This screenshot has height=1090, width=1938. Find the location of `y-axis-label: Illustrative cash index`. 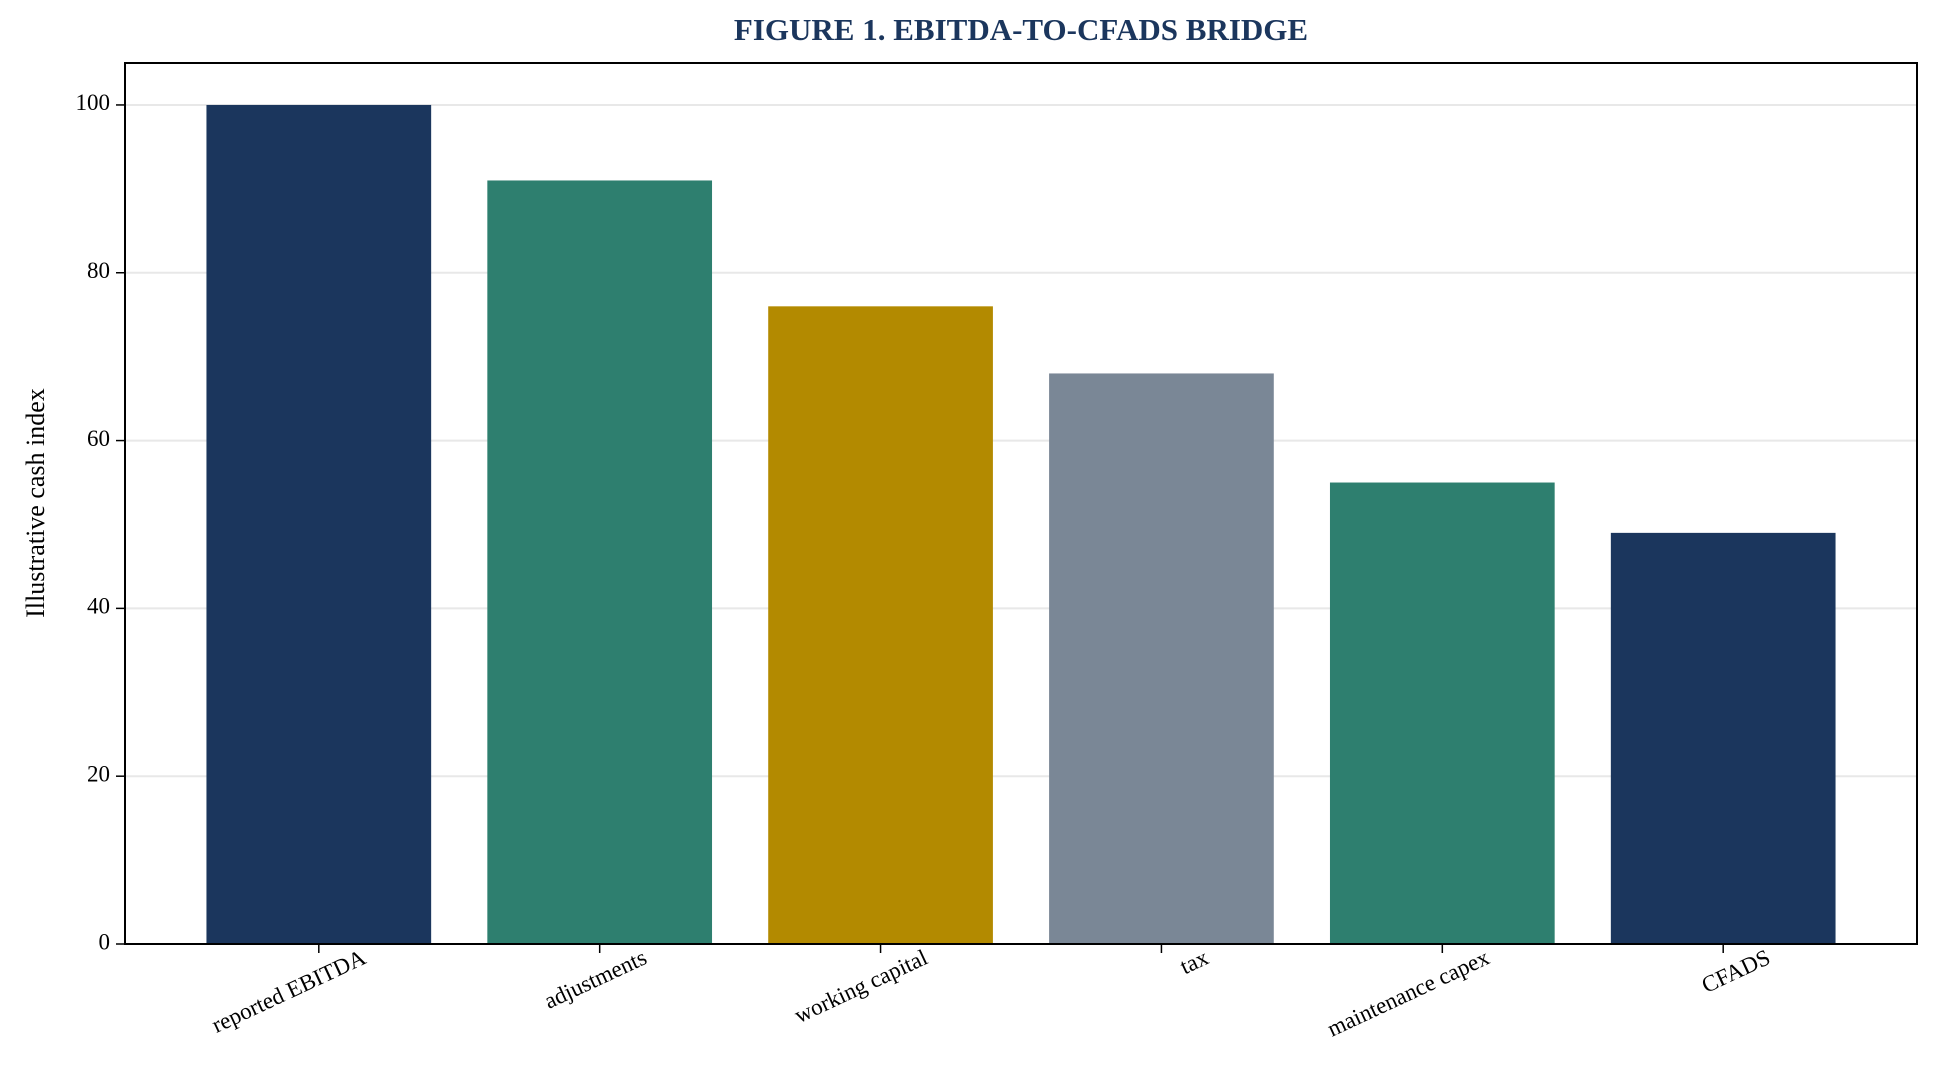

y-axis-label: Illustrative cash index is located at coordinates (35, 503).